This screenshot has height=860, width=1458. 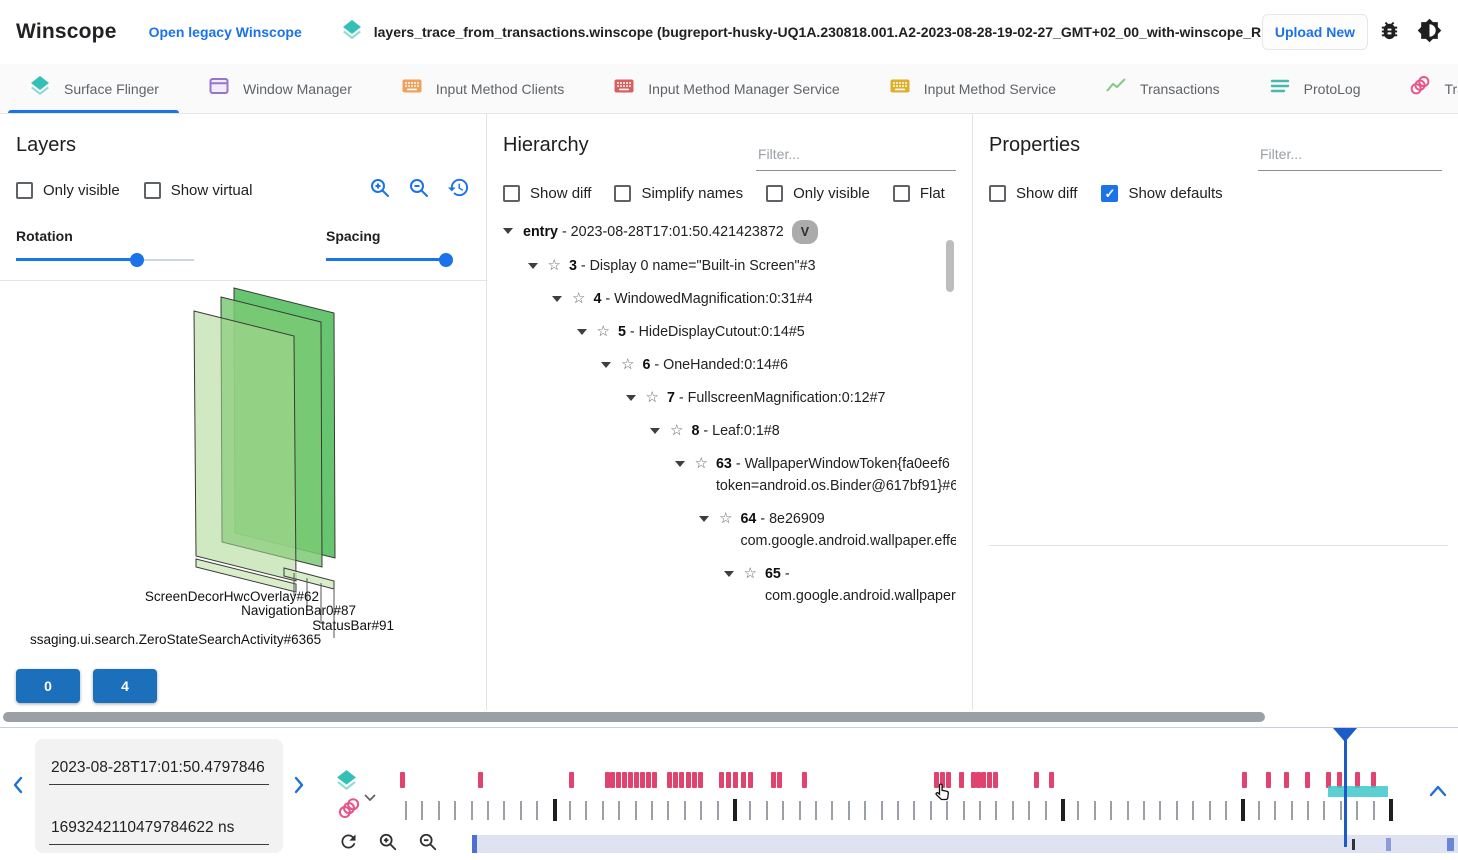 I want to click on rotation-slider, so click(x=105, y=260).